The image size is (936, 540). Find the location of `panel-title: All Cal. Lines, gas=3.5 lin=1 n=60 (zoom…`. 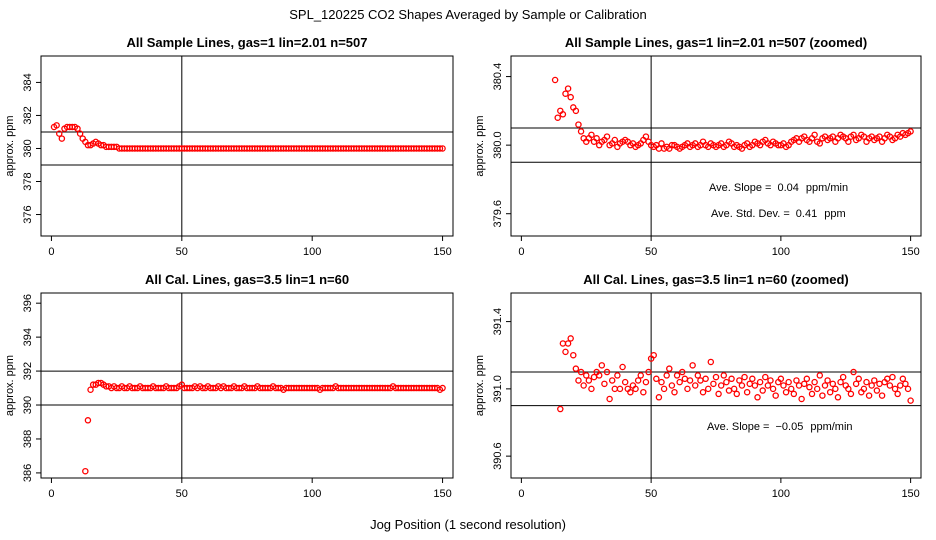

panel-title: All Cal. Lines, gas=3.5 lin=1 n=60 (zoom… is located at coordinates (716, 279).